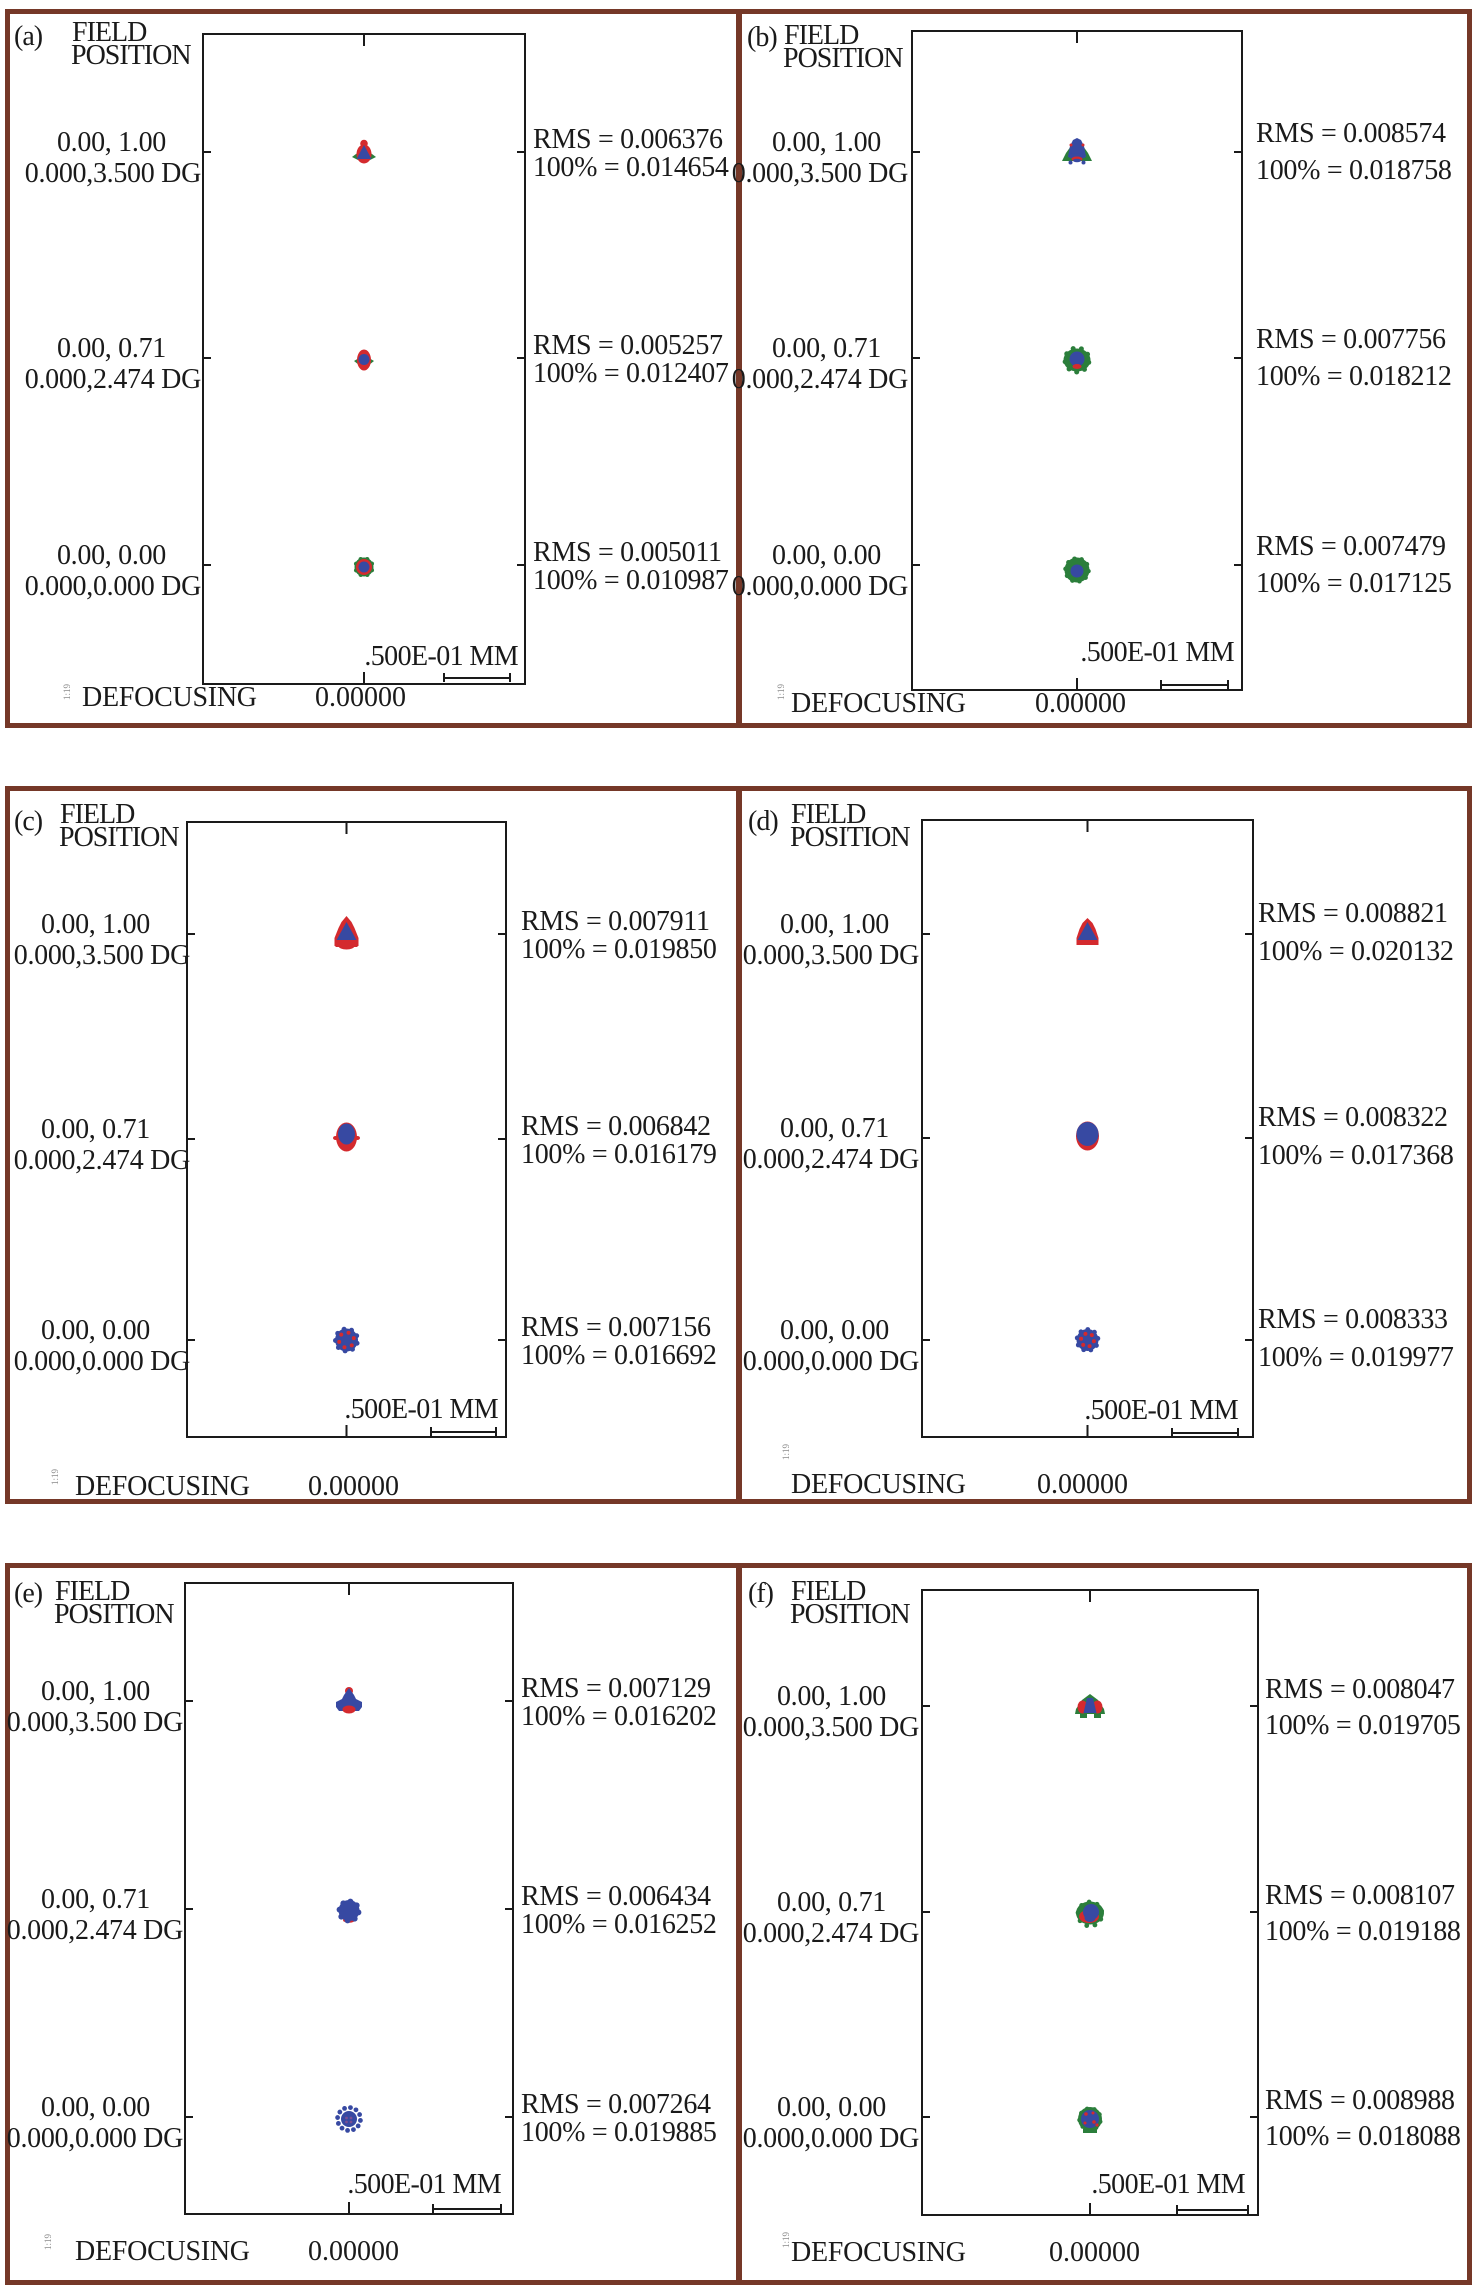 Image resolution: width=1477 pixels, height=2289 pixels. What do you see at coordinates (28, 821) in the screenshot?
I see `svg-text: (c)` at bounding box center [28, 821].